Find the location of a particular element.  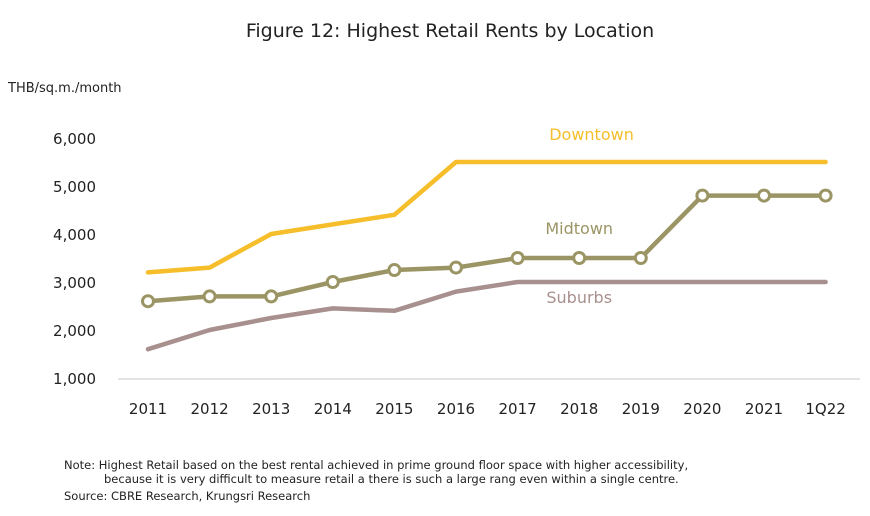

y-tick-label: 3,000 is located at coordinates (74, 283).